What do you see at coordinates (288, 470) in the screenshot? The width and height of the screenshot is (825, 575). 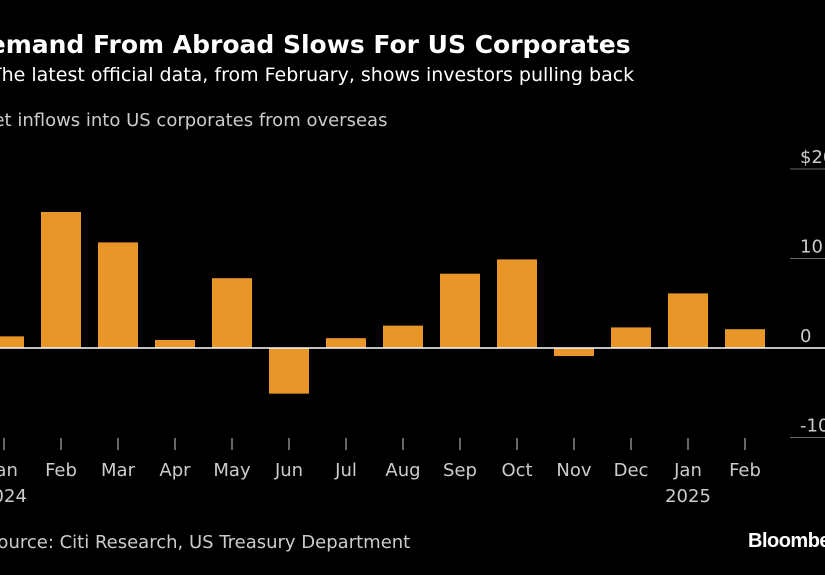 I see `x-tick-label: Jun` at bounding box center [288, 470].